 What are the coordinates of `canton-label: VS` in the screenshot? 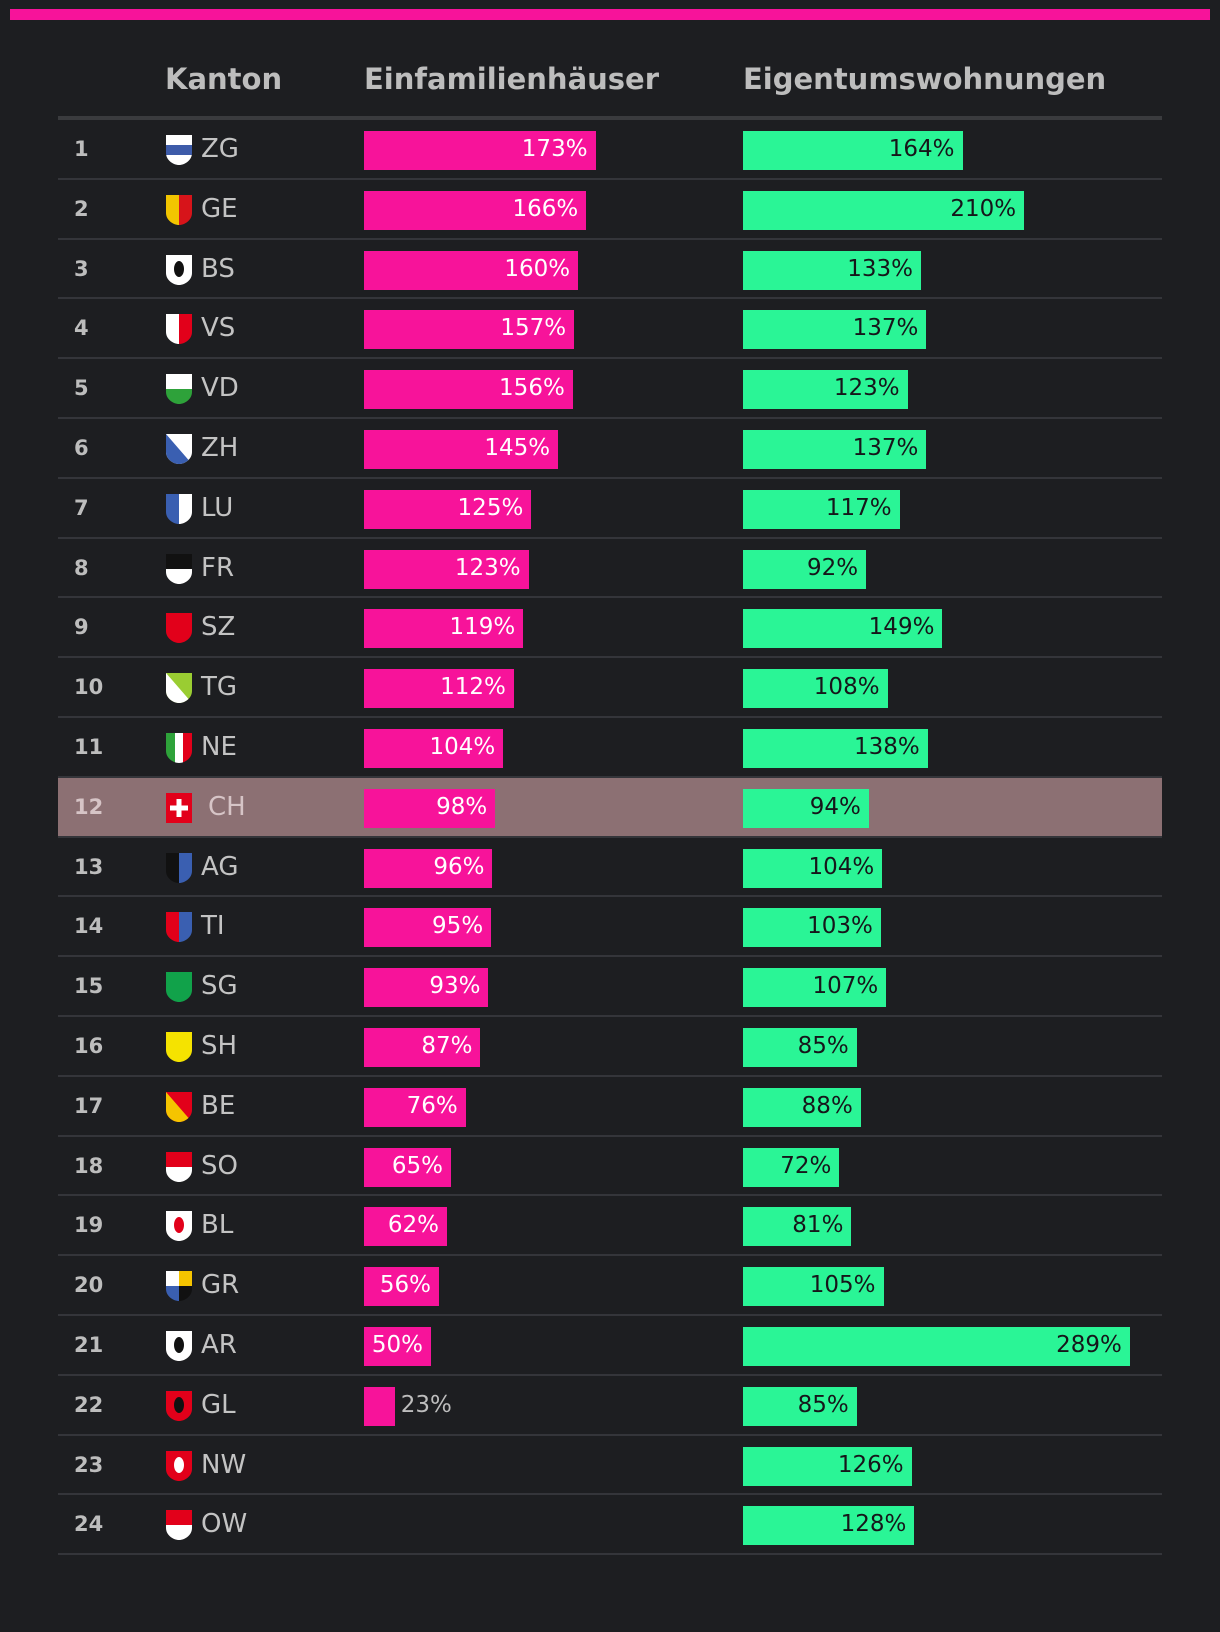 It's located at (218, 328).